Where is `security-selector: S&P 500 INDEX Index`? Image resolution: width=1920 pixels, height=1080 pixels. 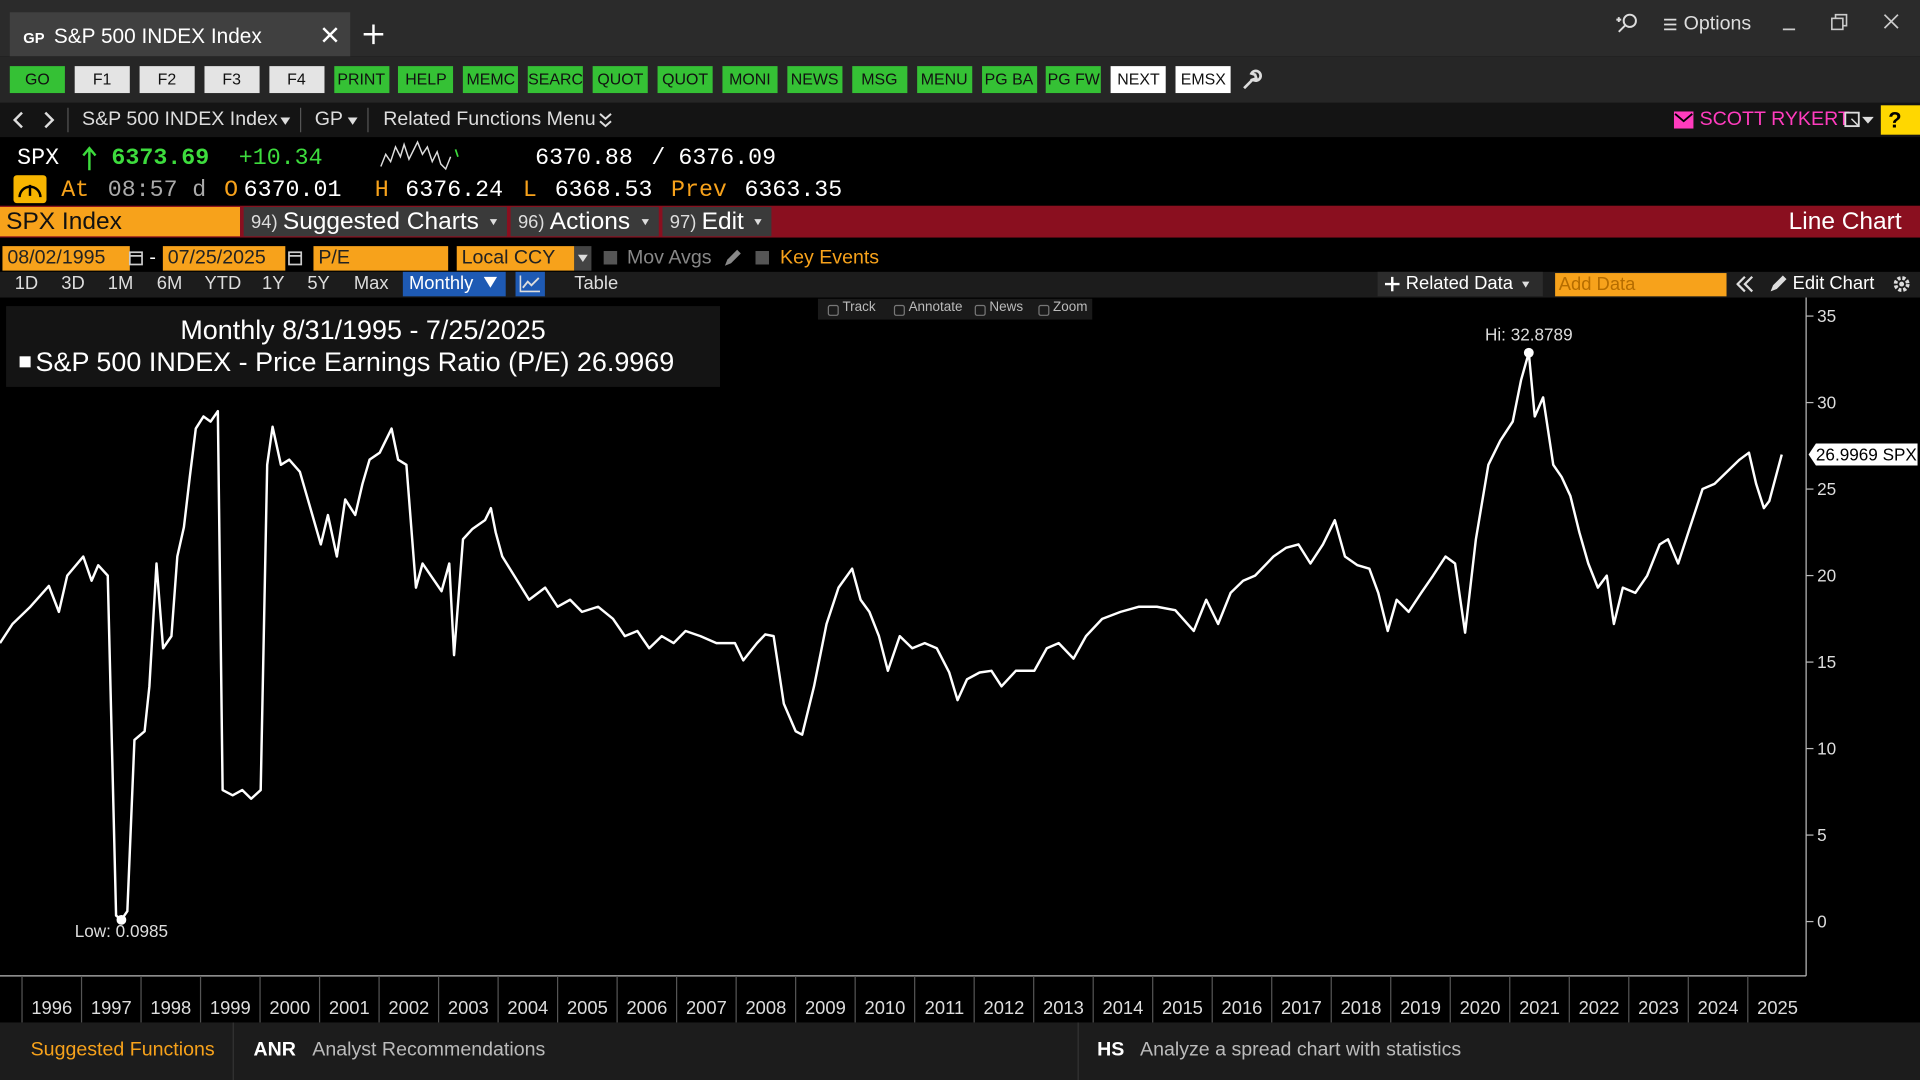
security-selector: S&P 500 INDEX Index is located at coordinates (180, 119).